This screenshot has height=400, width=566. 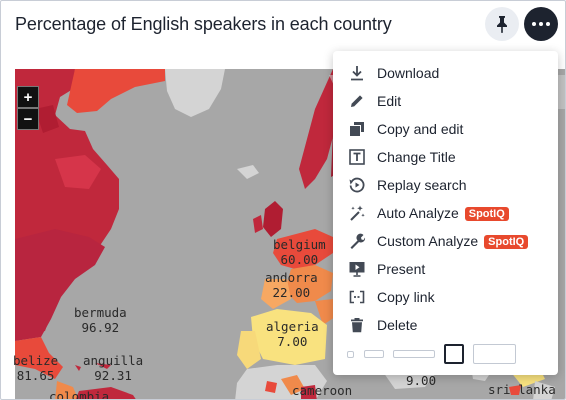 I want to click on text-title-icon, so click(x=357, y=157).